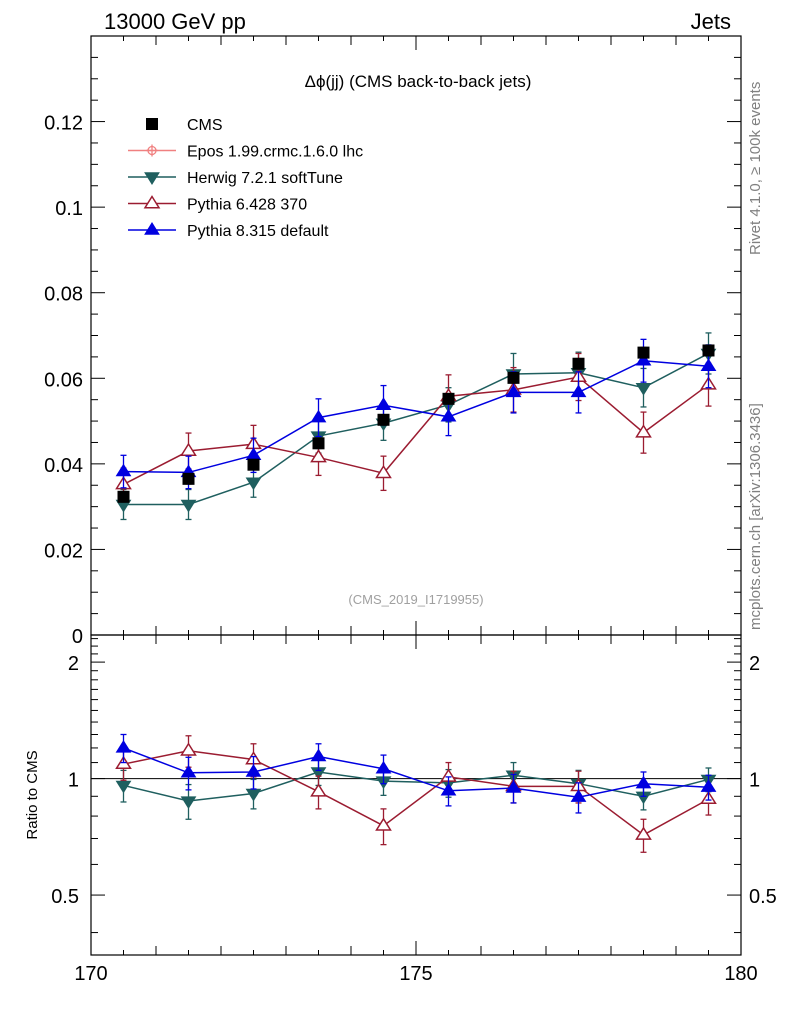 The image size is (786, 1024). I want to click on legend-entry-pythia-8-315-default: Pythia 8.315 default, so click(228, 231).